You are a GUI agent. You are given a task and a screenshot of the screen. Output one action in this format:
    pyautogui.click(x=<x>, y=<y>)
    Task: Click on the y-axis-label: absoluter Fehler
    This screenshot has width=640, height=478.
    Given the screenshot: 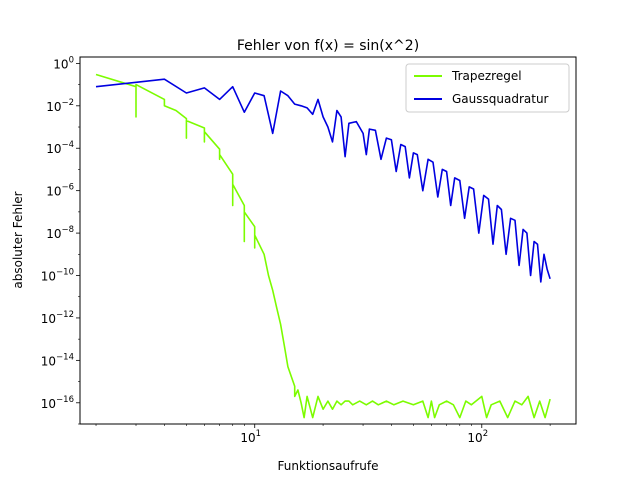 What is the action you would take?
    pyautogui.click(x=18, y=239)
    